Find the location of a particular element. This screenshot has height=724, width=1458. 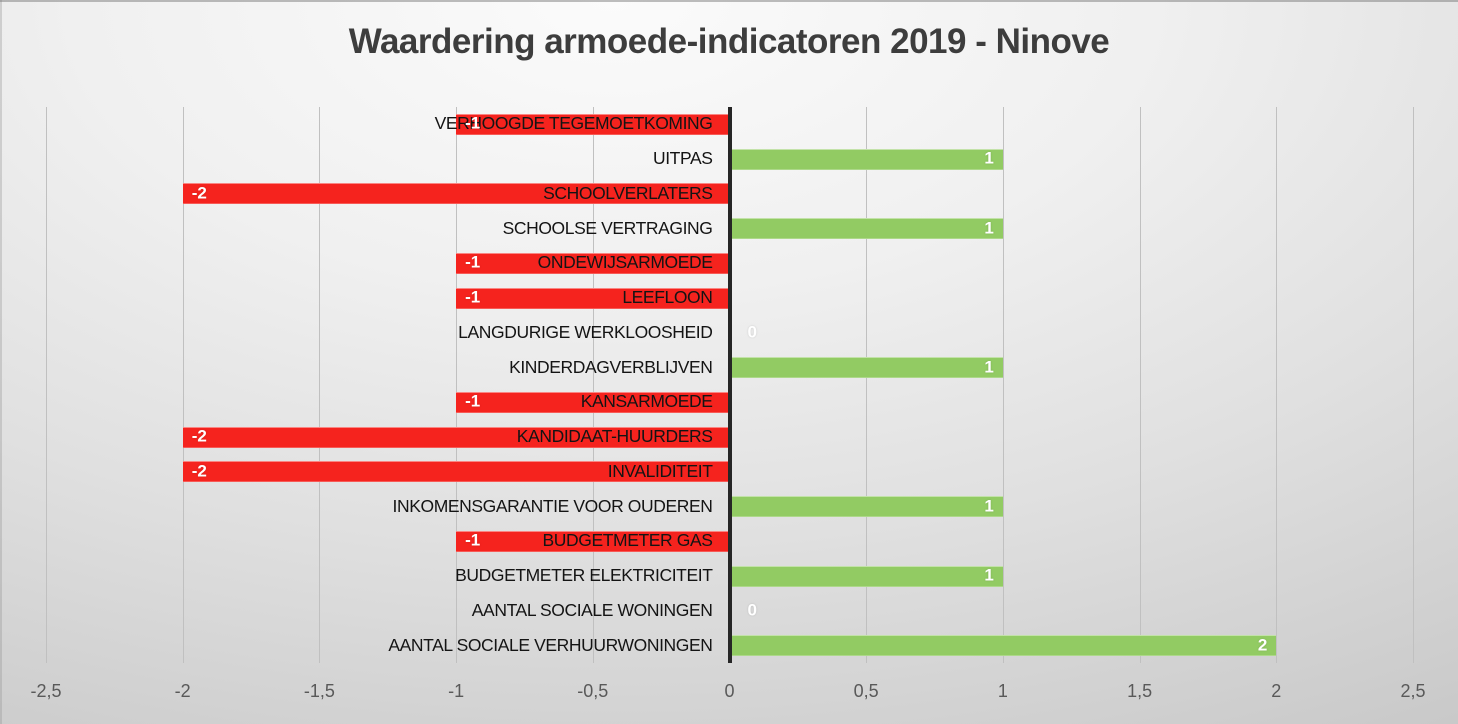

x-tick-label: 1,5 is located at coordinates (1140, 691).